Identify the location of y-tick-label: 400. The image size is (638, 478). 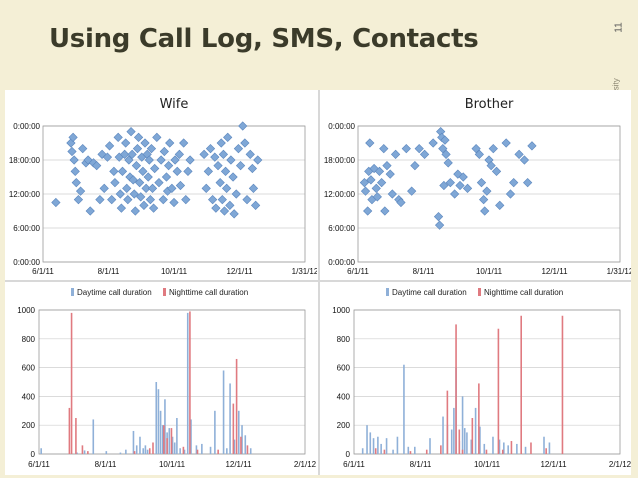
(29, 396).